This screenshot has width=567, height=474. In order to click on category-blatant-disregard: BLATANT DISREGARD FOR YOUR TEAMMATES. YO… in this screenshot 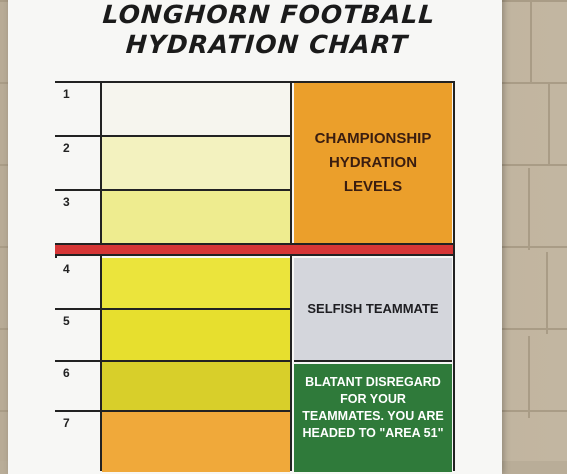, I will do `click(373, 418)`.